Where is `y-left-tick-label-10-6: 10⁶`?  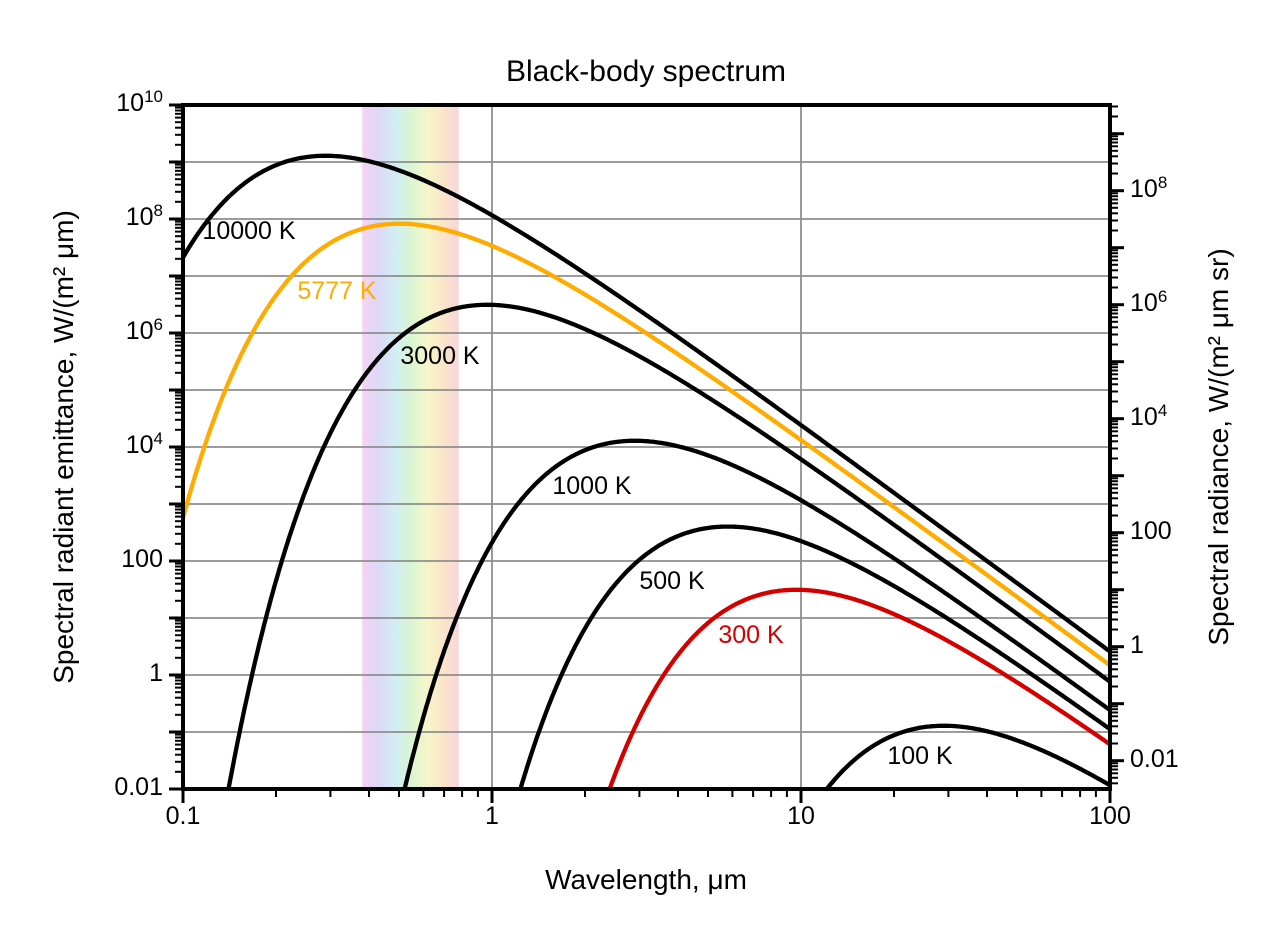
y-left-tick-label-10-6: 10⁶ is located at coordinates (144, 330).